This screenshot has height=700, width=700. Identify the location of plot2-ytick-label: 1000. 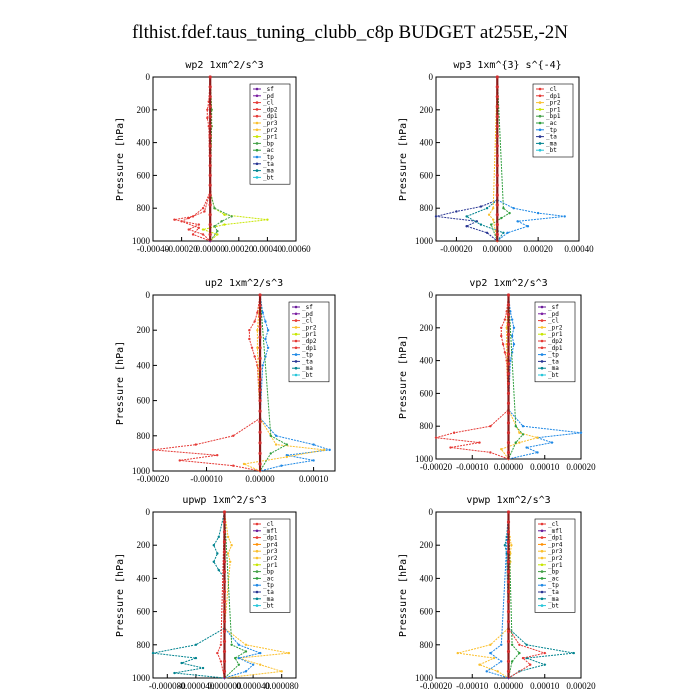
(424, 241).